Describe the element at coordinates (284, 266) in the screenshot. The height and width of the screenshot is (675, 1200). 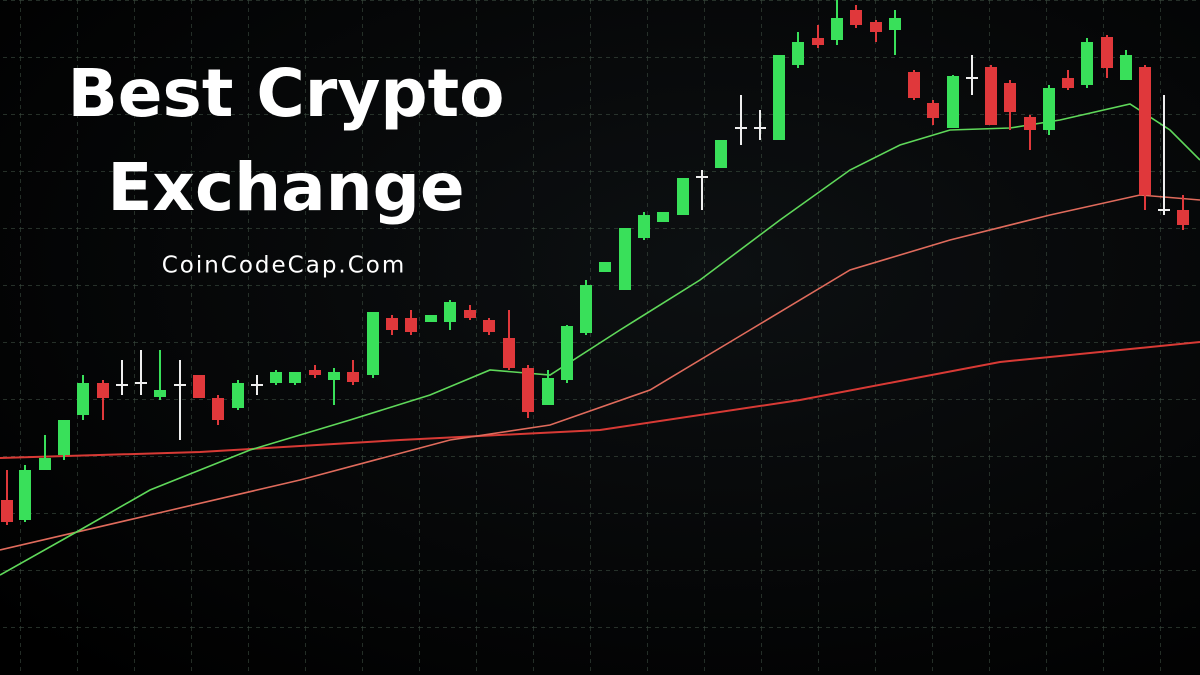
I see `site-name: CoinCodeCap.Com` at that location.